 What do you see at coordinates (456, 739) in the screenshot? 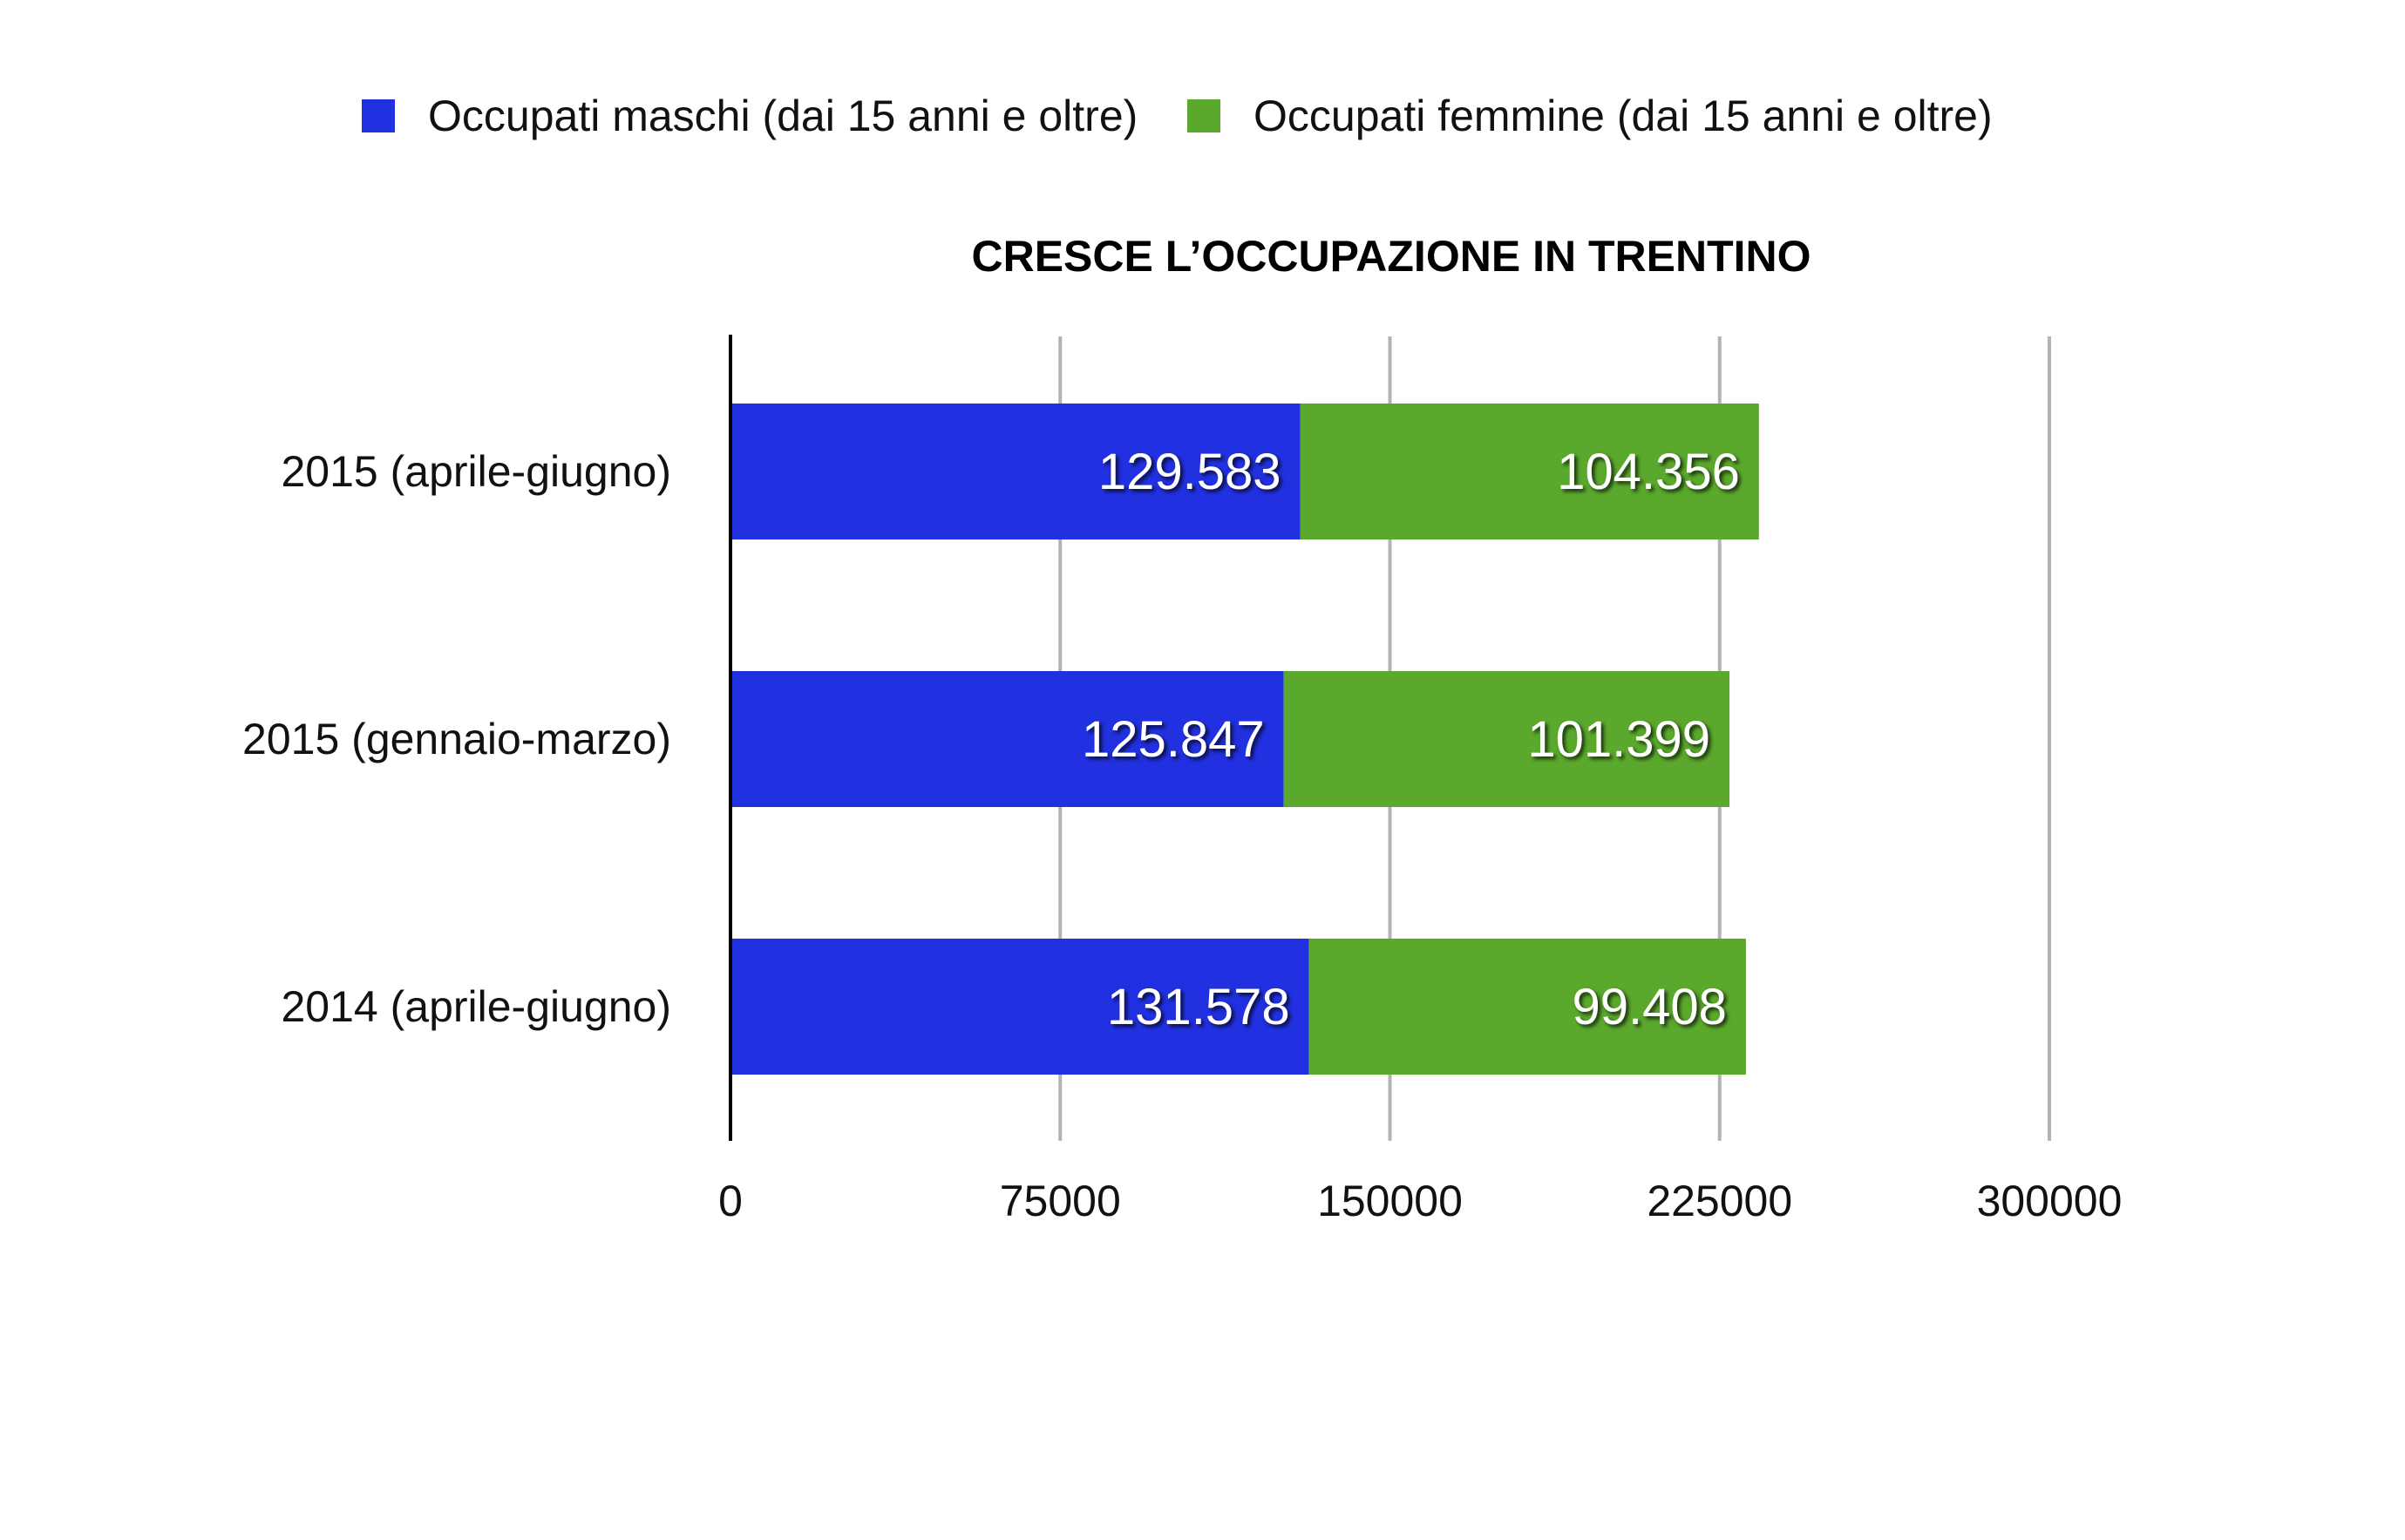
I see `category-label: 2015 (gennaio-marzo)` at bounding box center [456, 739].